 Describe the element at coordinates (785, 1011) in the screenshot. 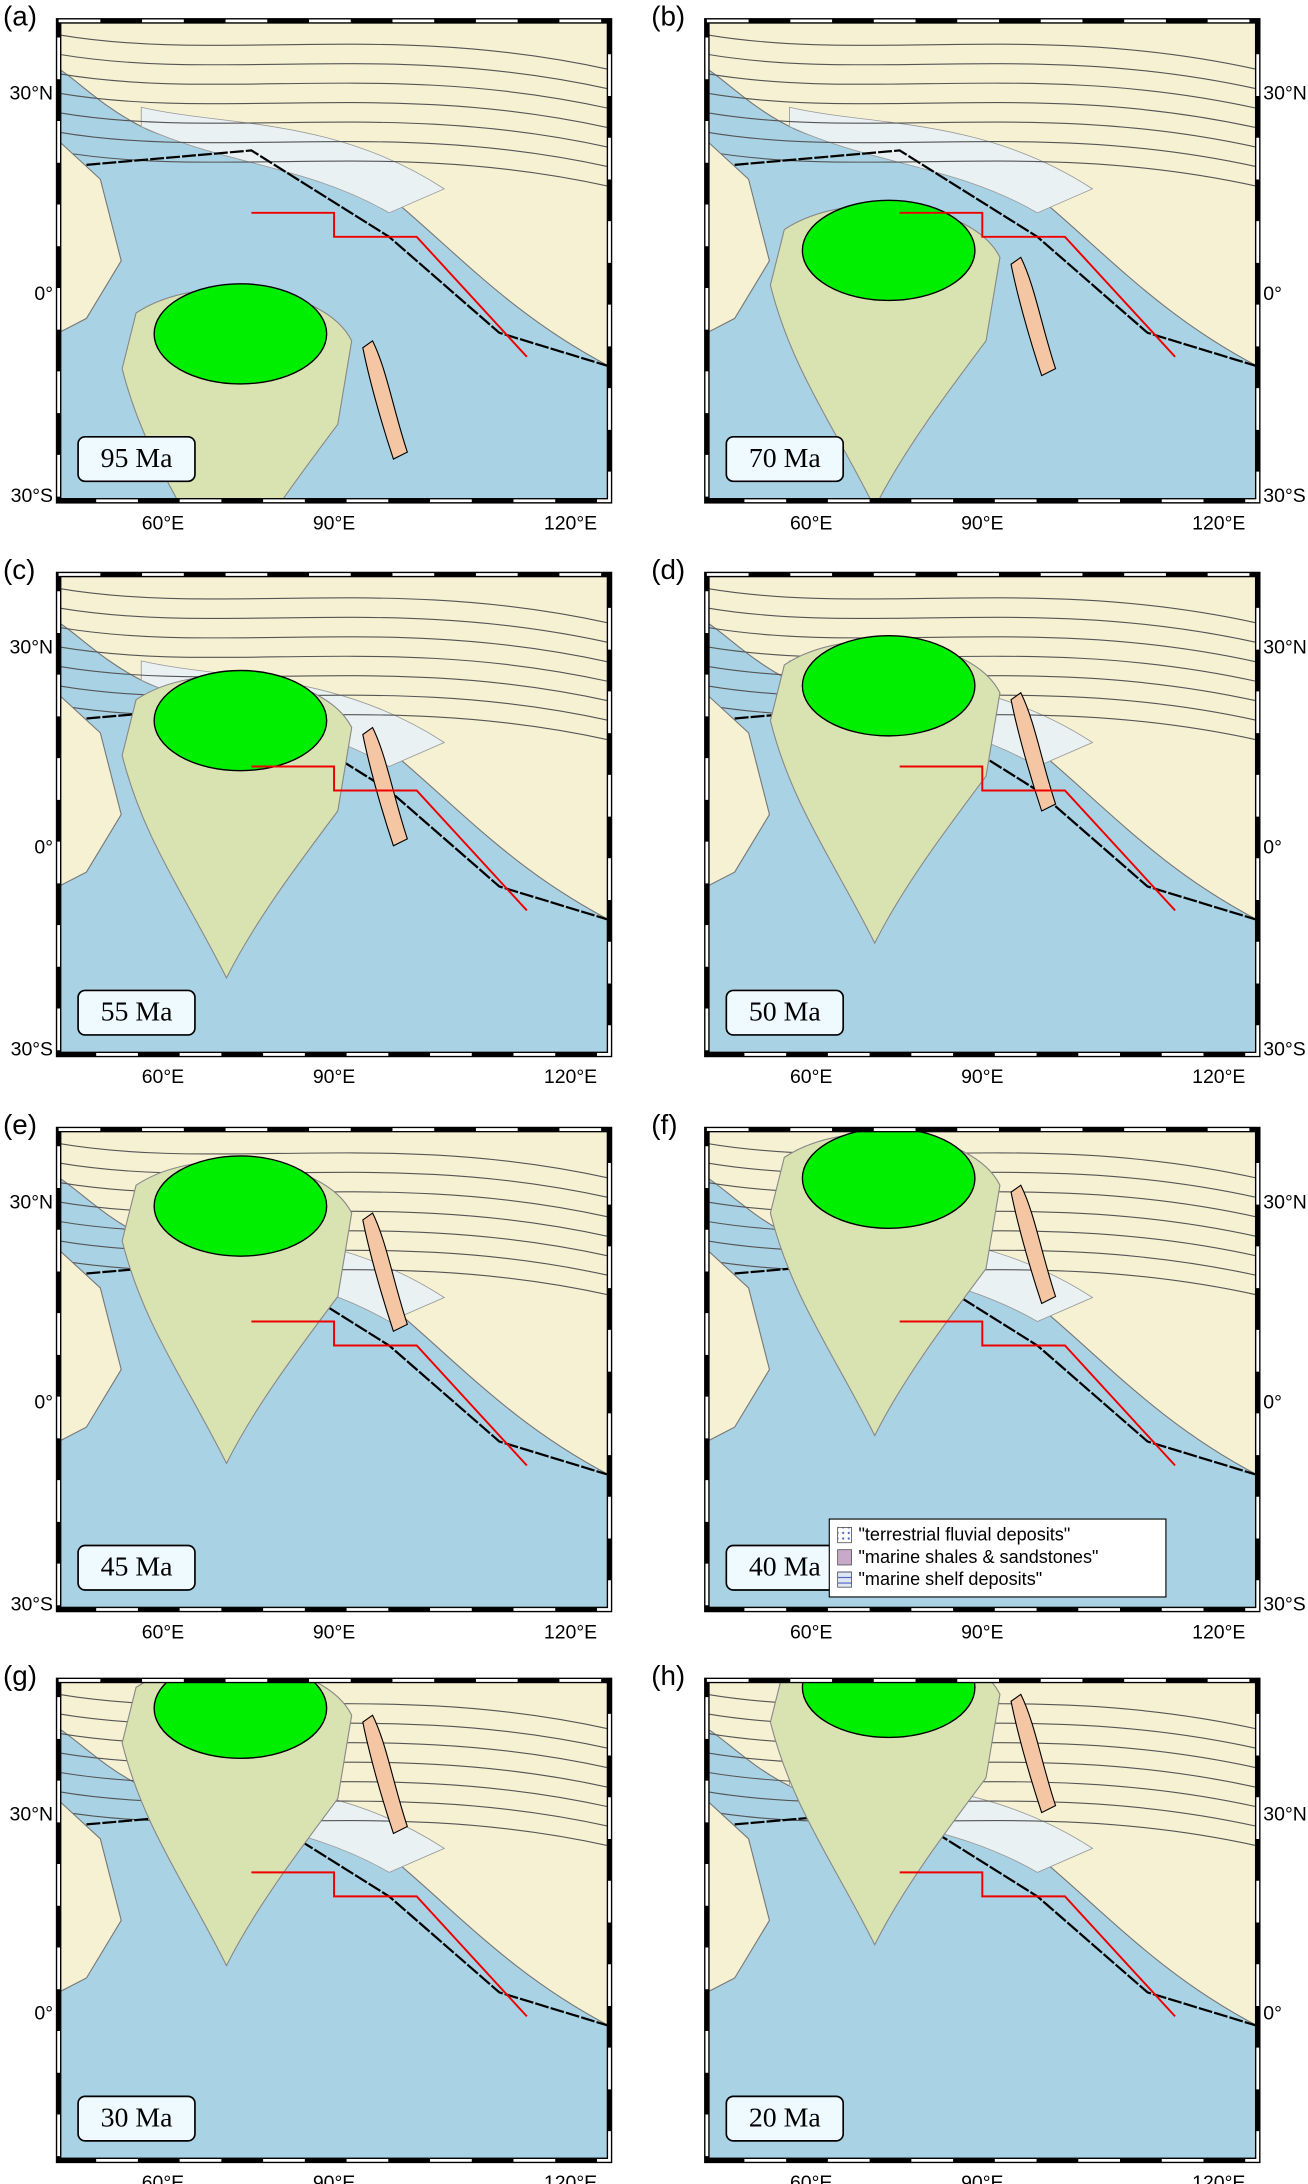

I see `age-label: 50 Ma` at that location.